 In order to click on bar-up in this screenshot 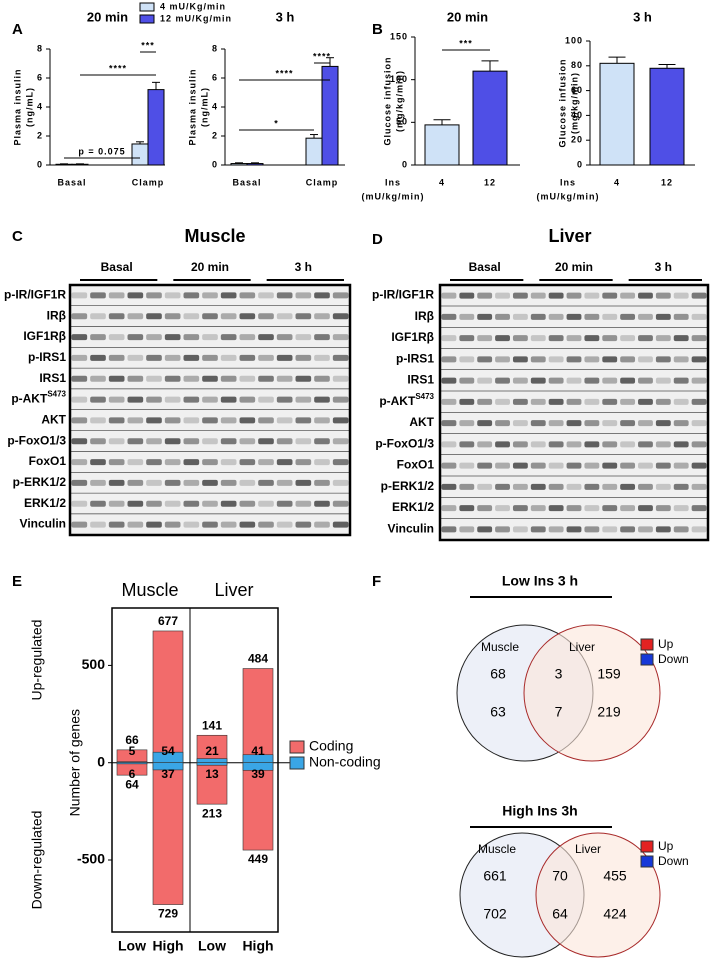, I will do `click(212, 749)`.